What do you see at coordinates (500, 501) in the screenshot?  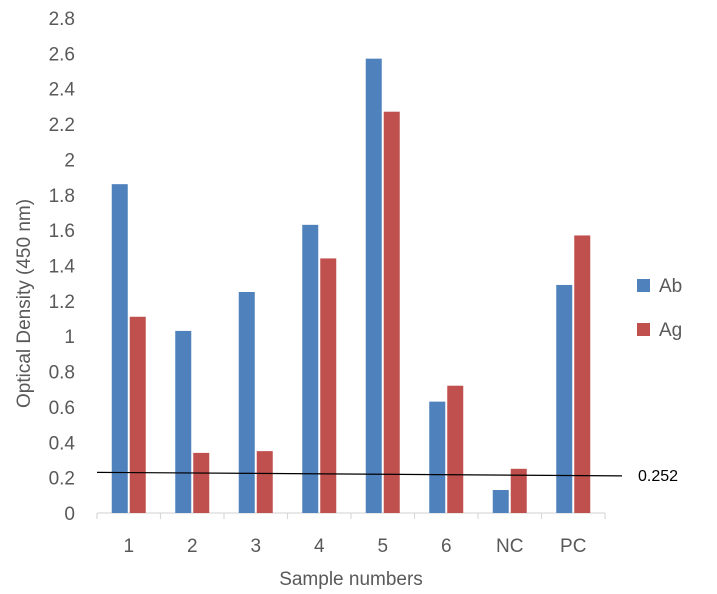 I see `bar-ab-nc` at bounding box center [500, 501].